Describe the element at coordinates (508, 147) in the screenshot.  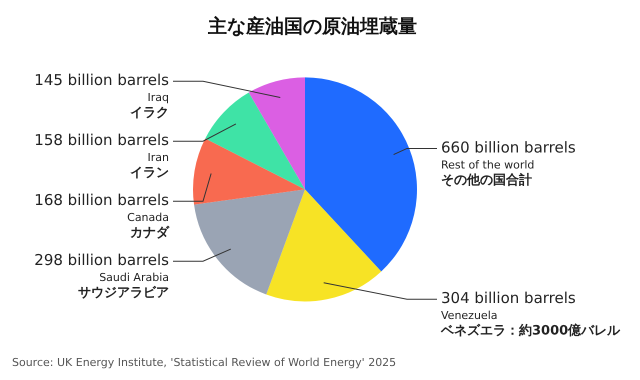
I see `data-label: 660 billion barrels` at that location.